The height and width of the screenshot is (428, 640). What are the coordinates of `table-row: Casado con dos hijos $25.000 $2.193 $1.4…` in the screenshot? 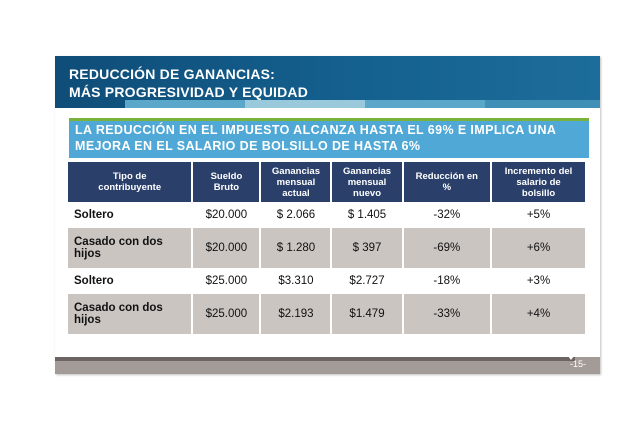 It's located at (326, 314).